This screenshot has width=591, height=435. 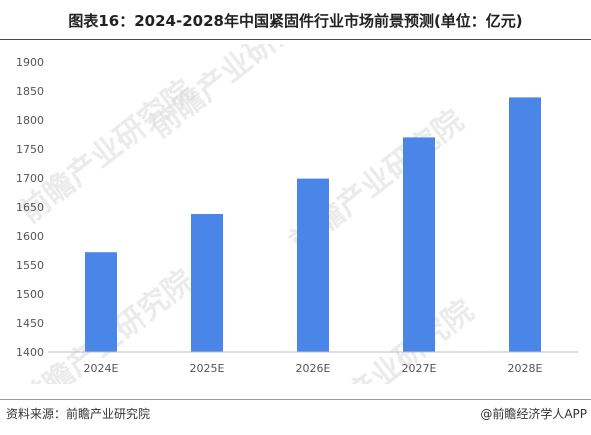 I want to click on y-tick-label: 1500, so click(x=30, y=294).